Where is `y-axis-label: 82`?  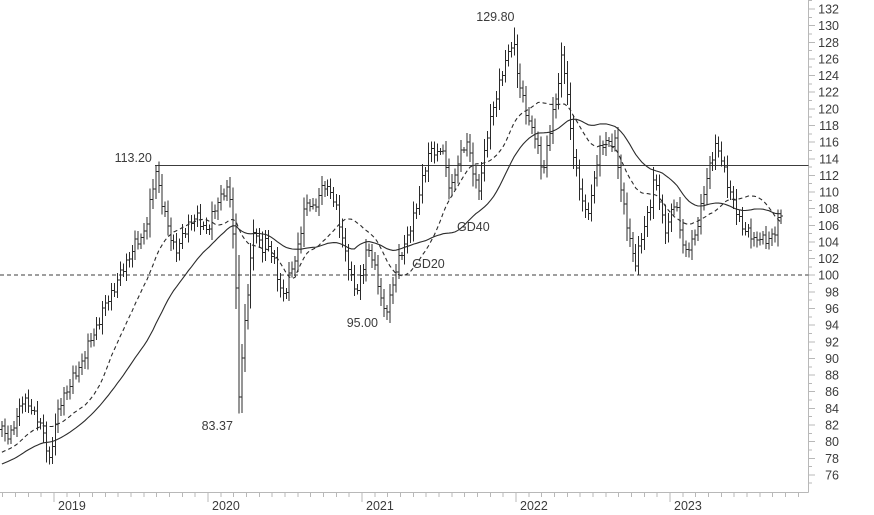
y-axis-label: 82 is located at coordinates (832, 426).